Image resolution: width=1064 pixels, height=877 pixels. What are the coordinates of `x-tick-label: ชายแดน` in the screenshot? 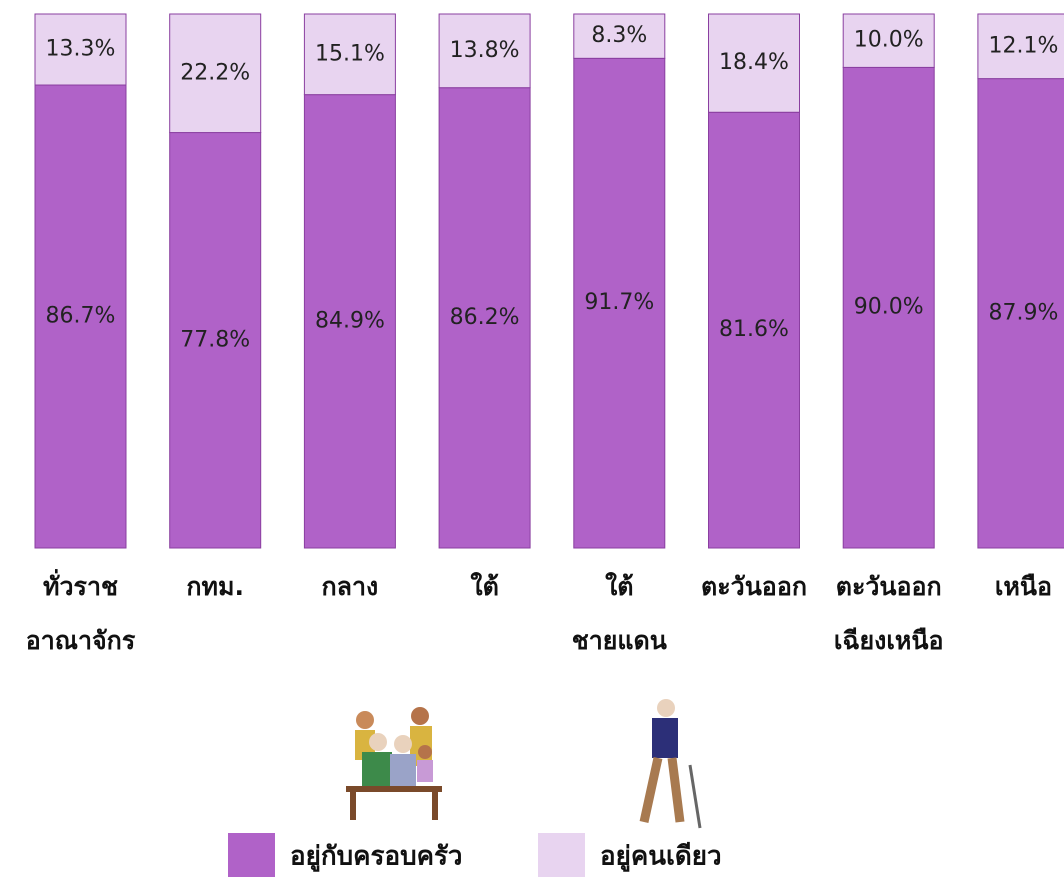 It's located at (619, 640).